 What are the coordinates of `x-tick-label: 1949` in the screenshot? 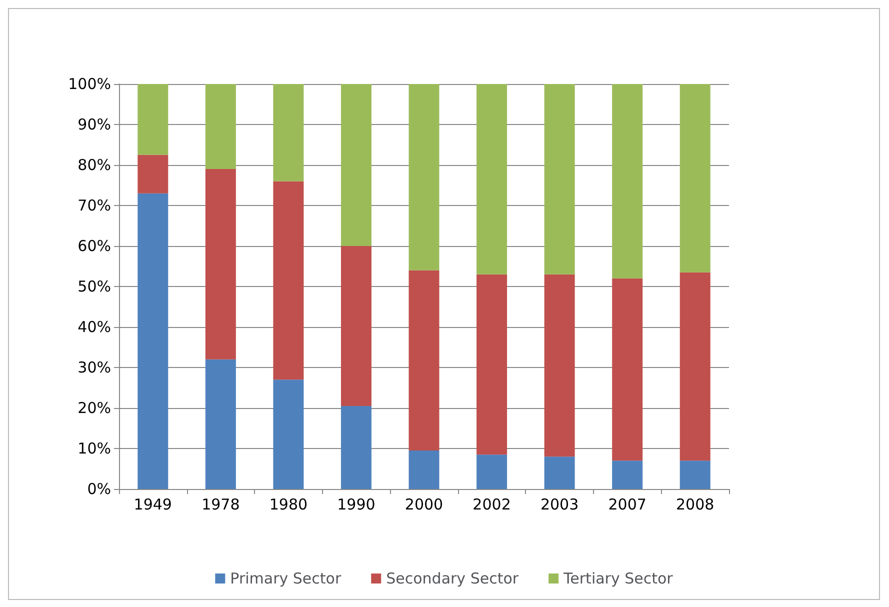 It's located at (153, 505).